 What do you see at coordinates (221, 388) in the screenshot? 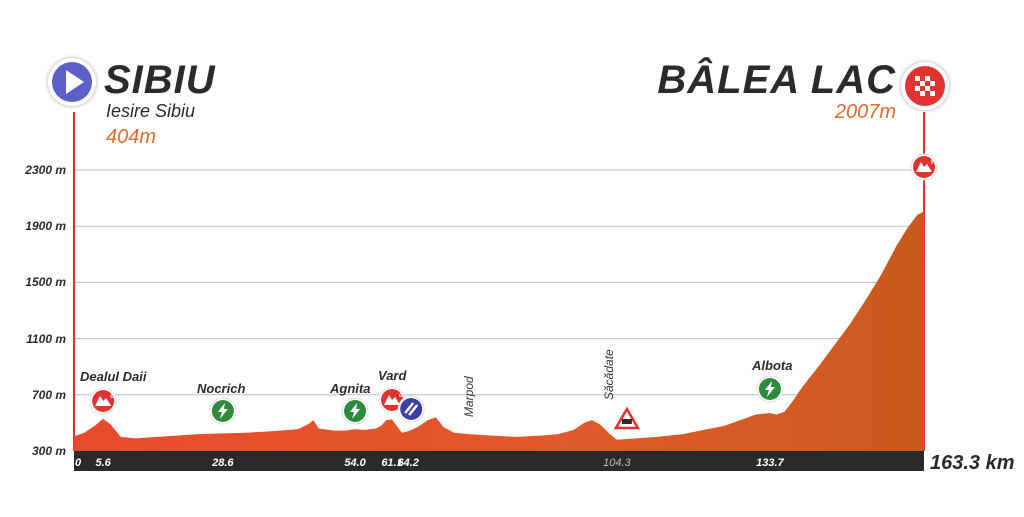
I see `sprint-label-nocrich: Nocrich` at bounding box center [221, 388].